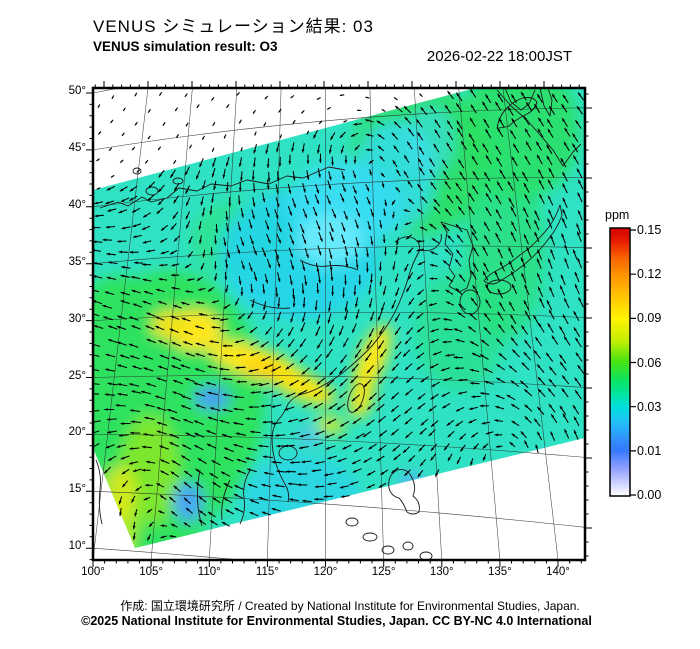 The image size is (700, 649). What do you see at coordinates (77, 318) in the screenshot?
I see `lat-tick-label: 30°` at bounding box center [77, 318].